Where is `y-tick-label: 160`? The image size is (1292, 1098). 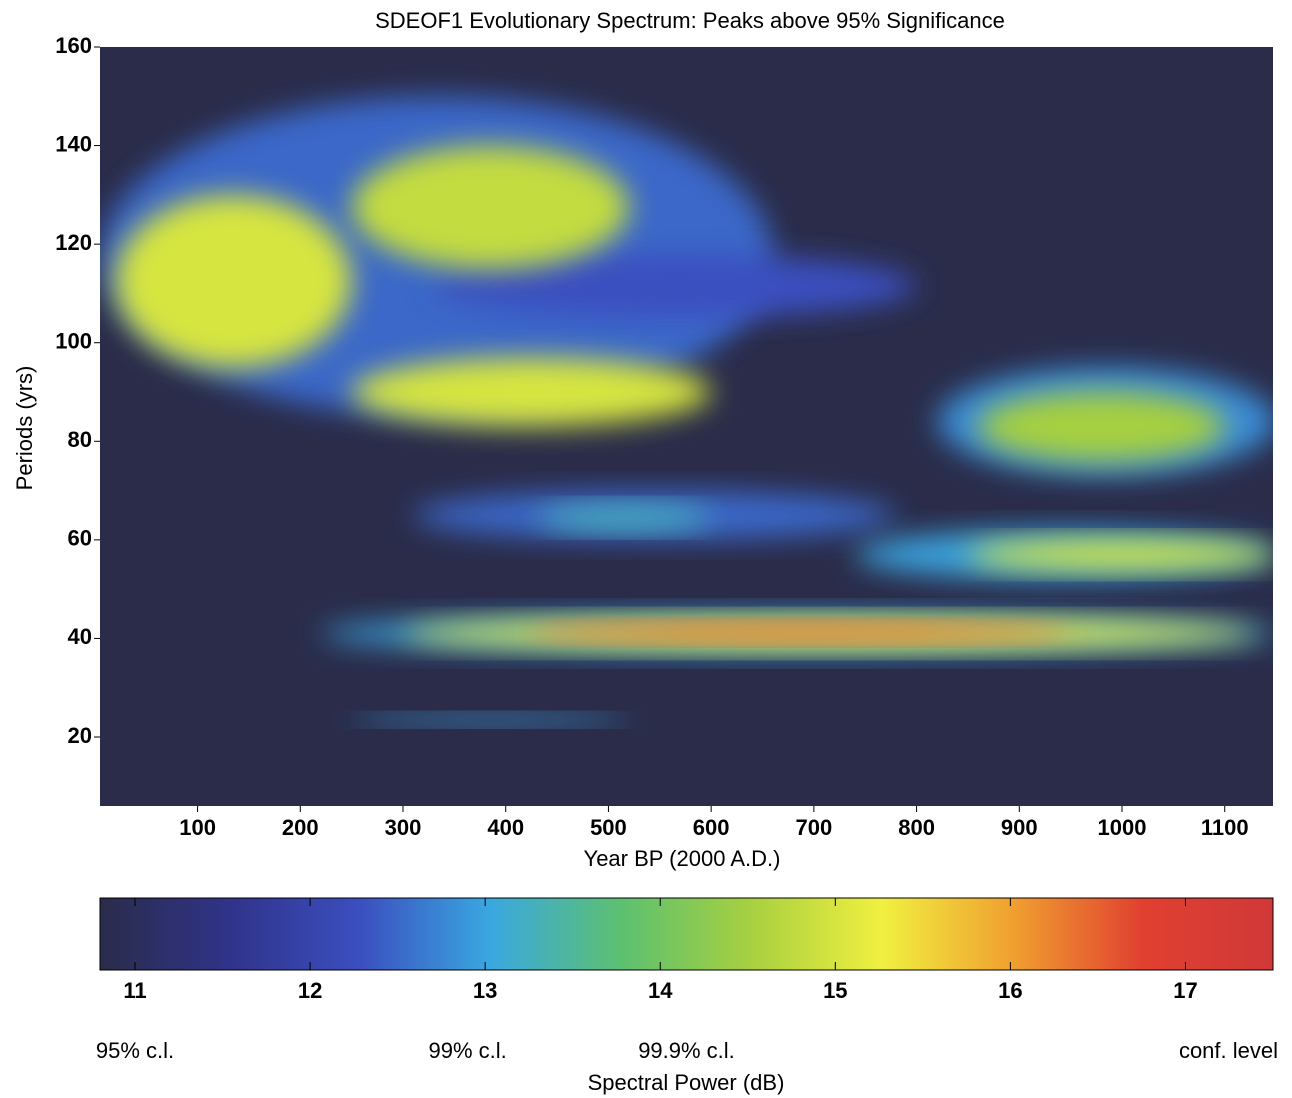 y-tick-label: 160 is located at coordinates (73, 45).